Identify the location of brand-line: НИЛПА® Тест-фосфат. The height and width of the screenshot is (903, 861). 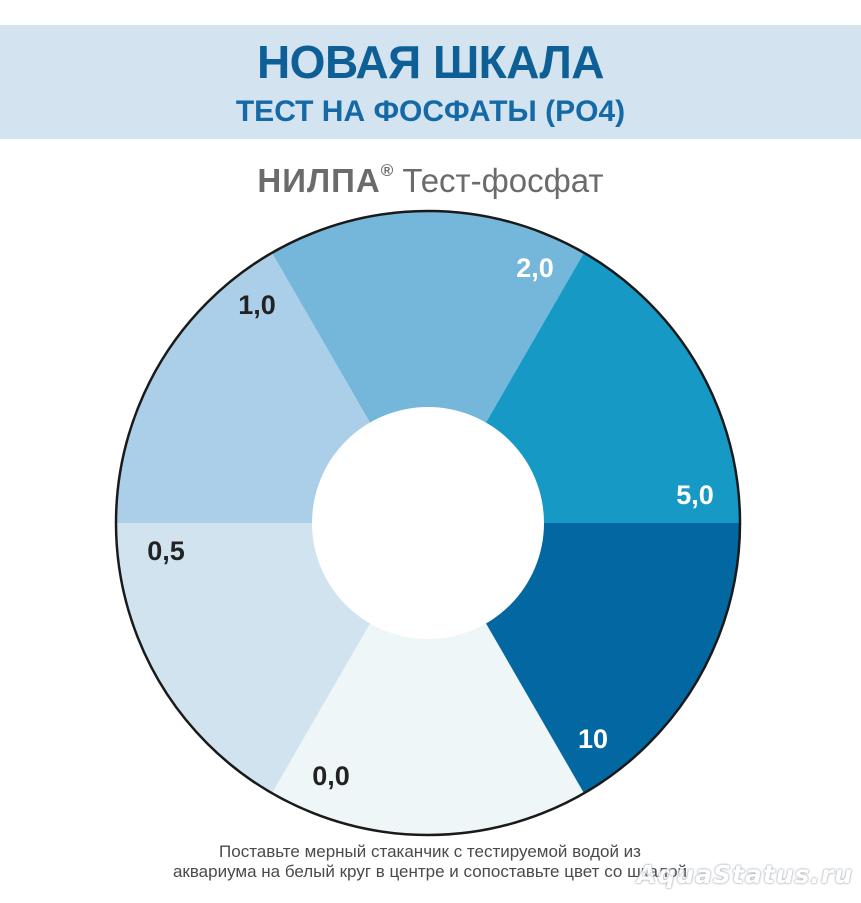
(430, 180).